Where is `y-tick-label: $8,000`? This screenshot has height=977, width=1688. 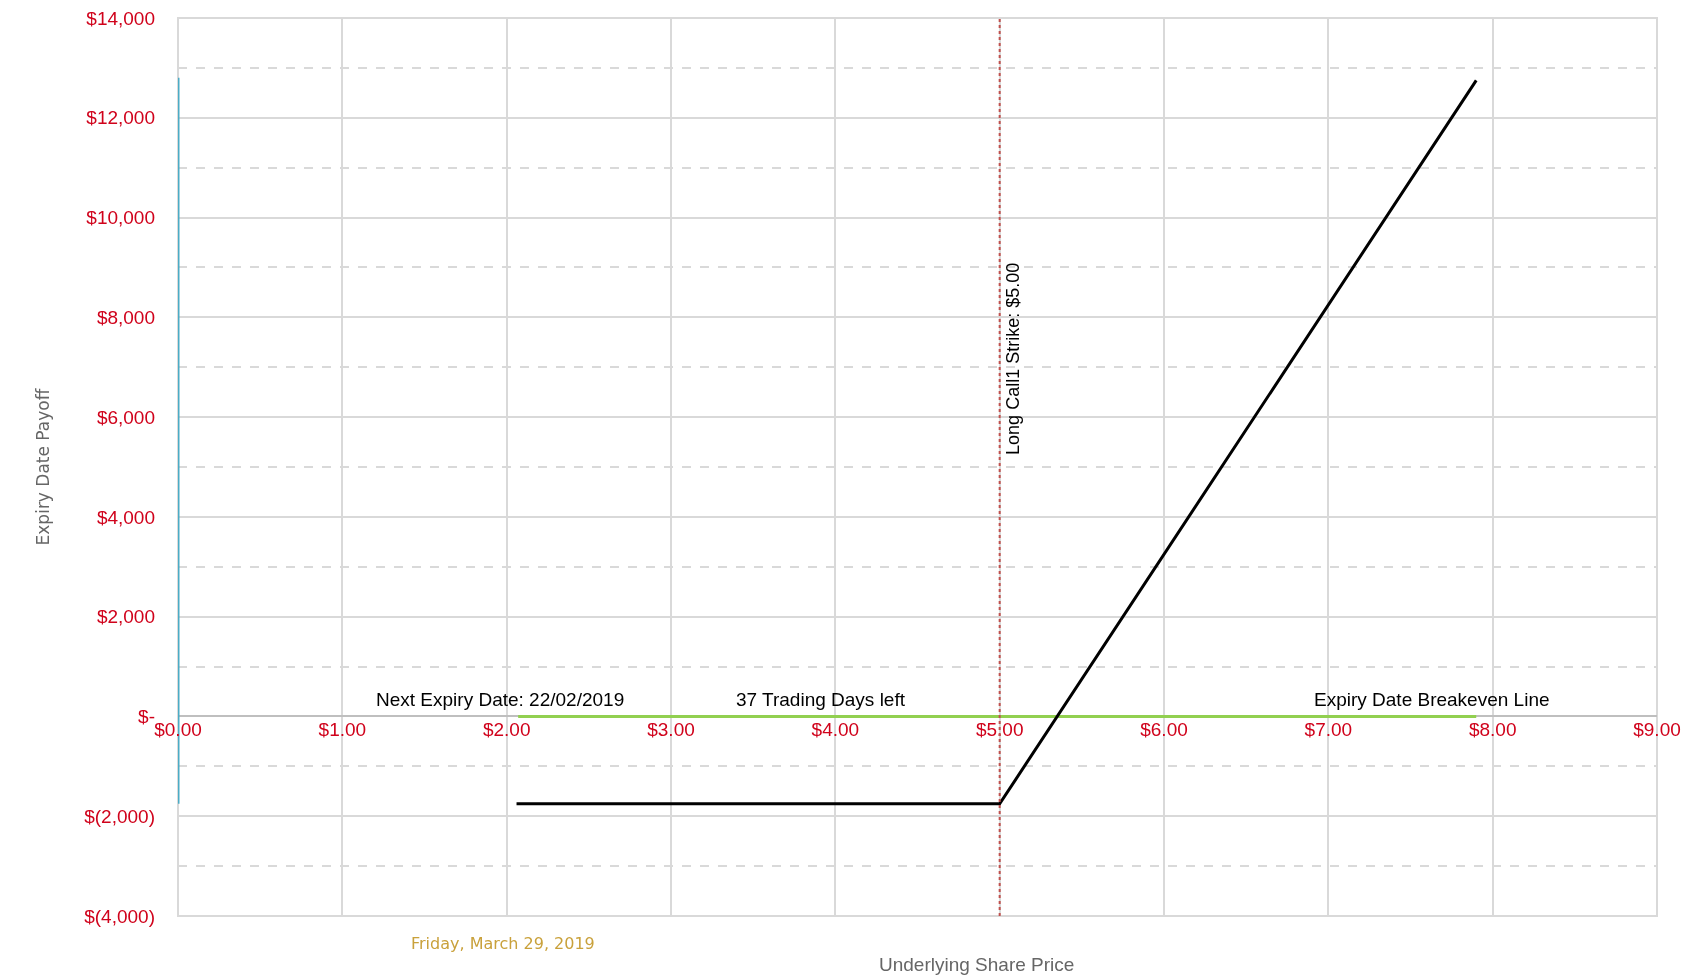 y-tick-label: $8,000 is located at coordinates (125, 317).